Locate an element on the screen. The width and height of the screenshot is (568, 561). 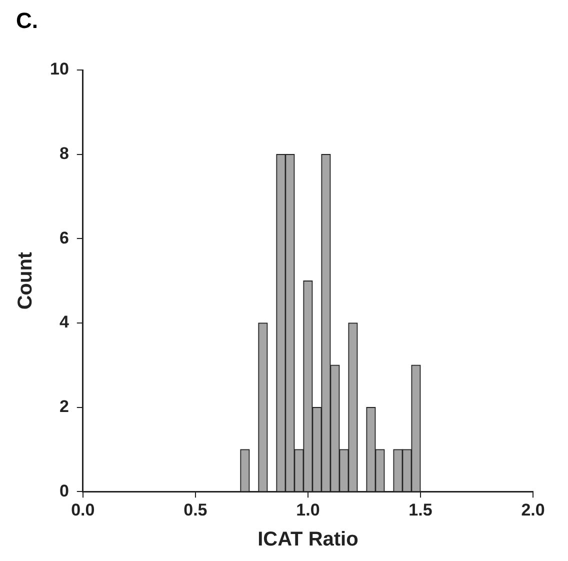
chart-title: C. is located at coordinates (27, 21).